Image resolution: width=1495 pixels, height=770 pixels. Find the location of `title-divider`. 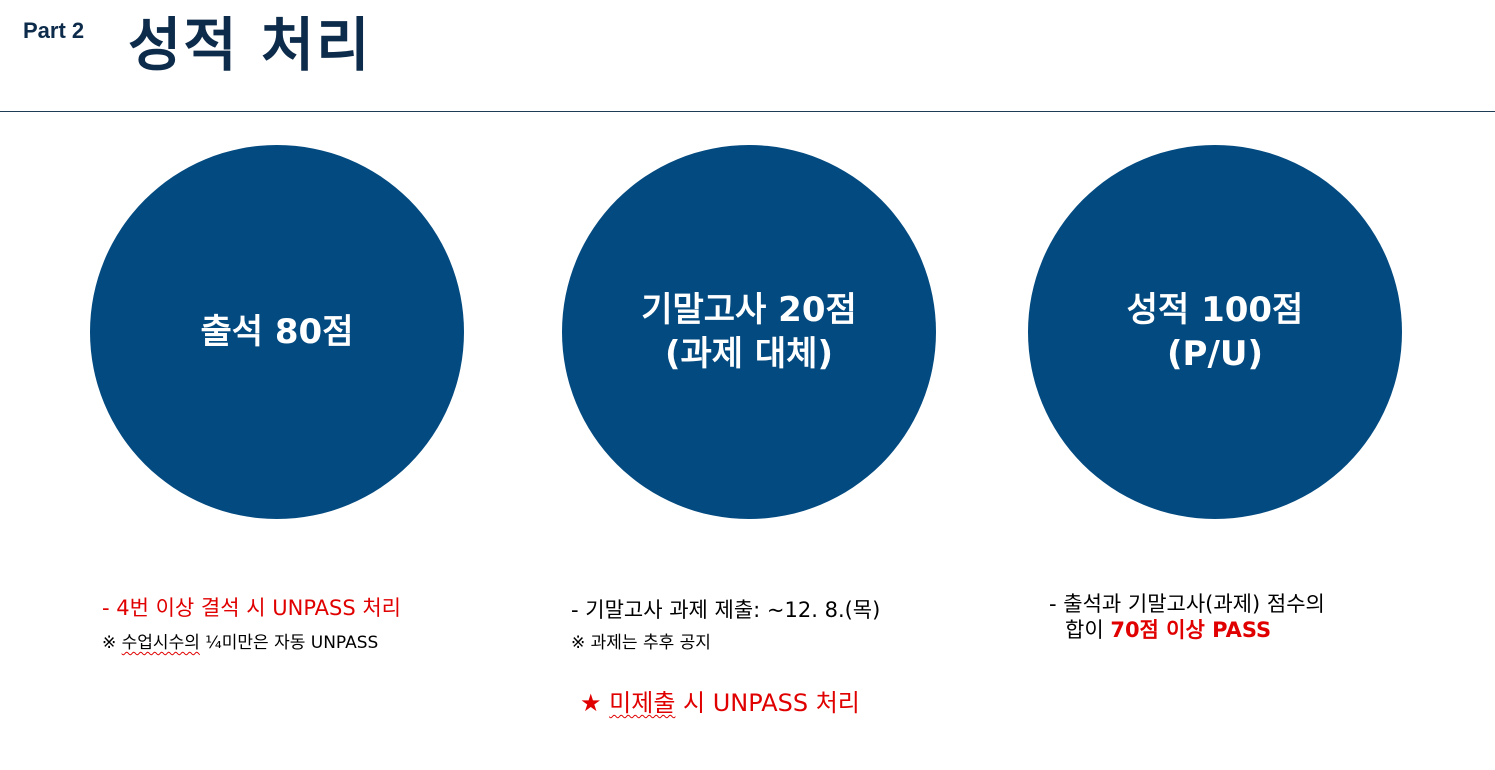

title-divider is located at coordinates (747, 111).